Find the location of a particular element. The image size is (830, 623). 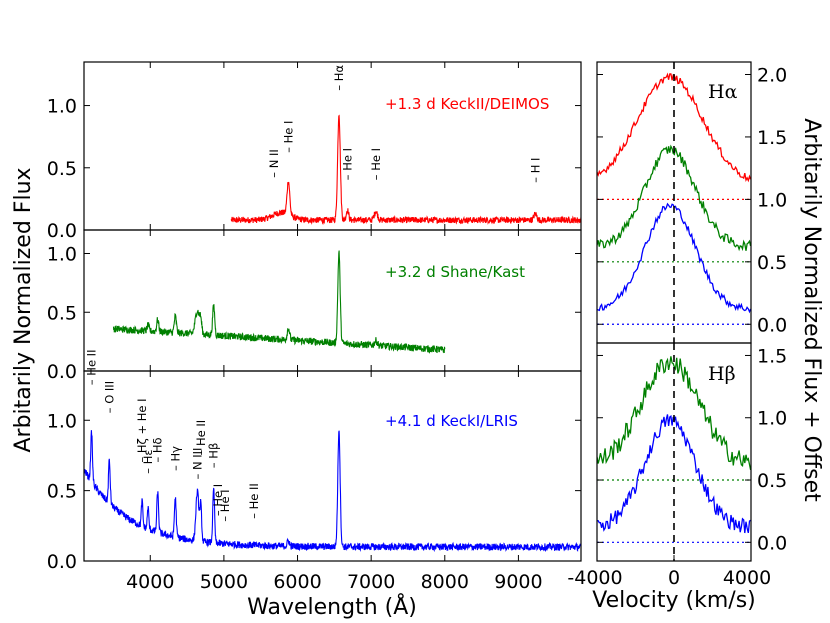

line-id-label: – Hβ is located at coordinates (214, 455).